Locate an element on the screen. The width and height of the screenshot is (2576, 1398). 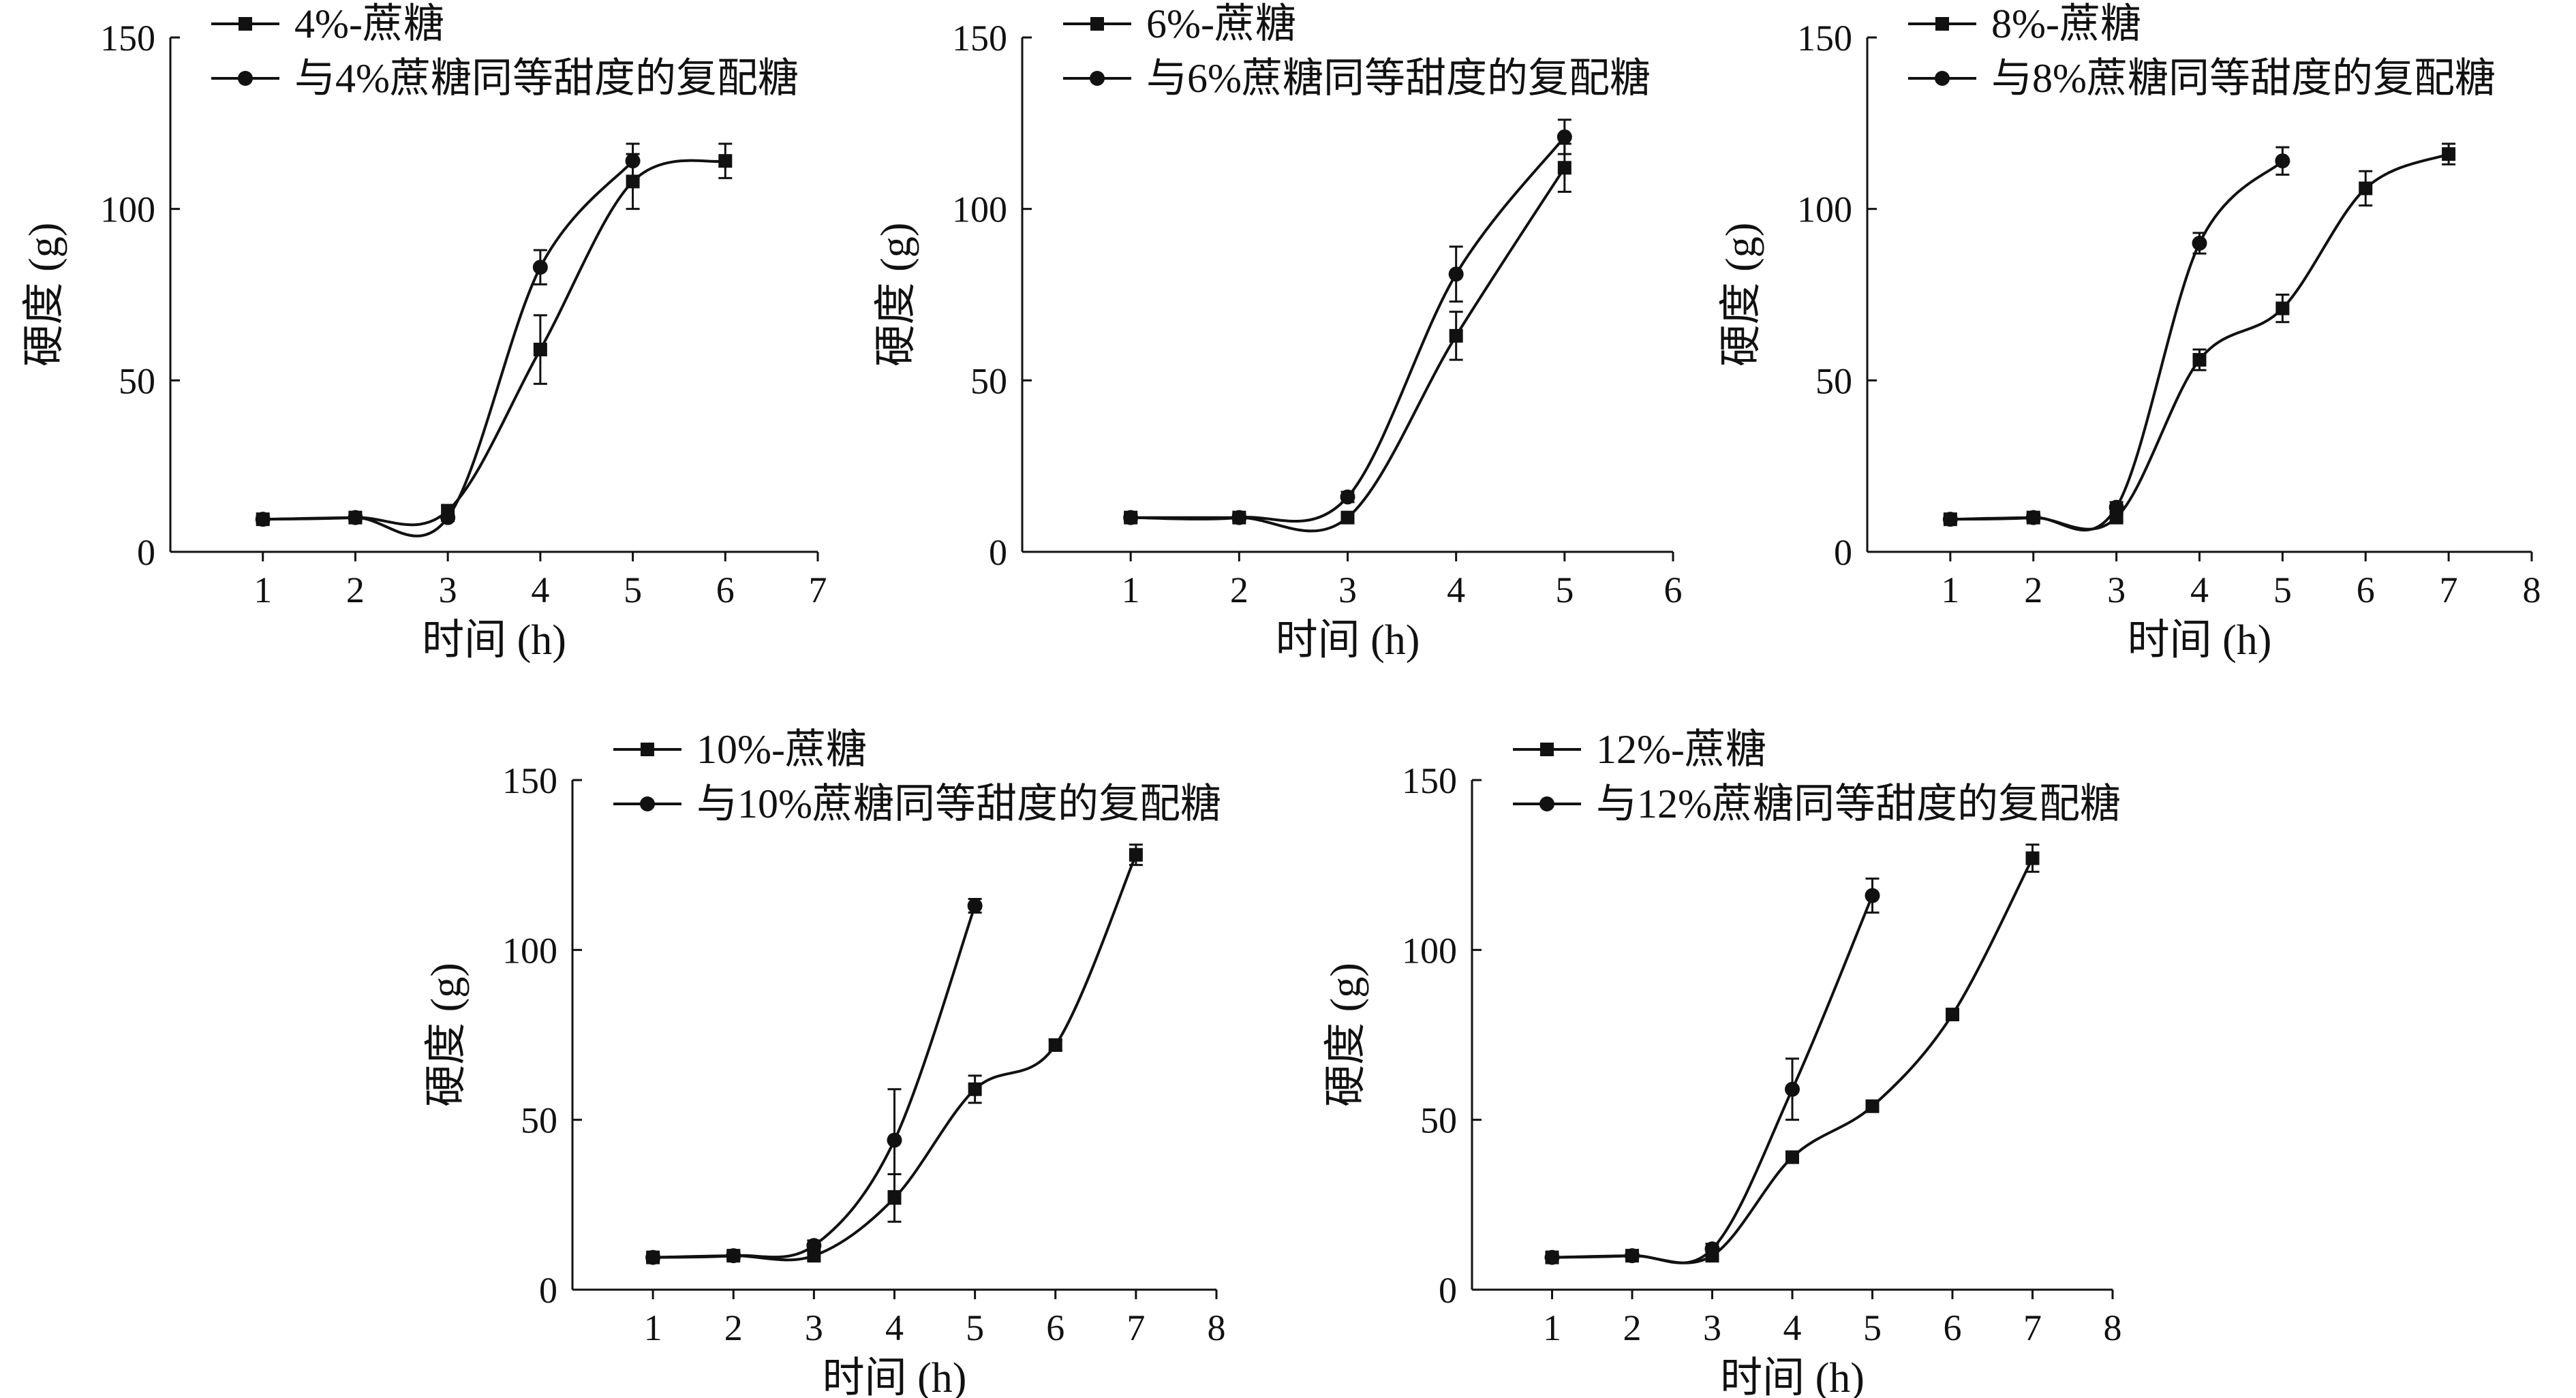
legend-entry: 与6%蔗糖同等甜度的复配糖 is located at coordinates (1357, 78).